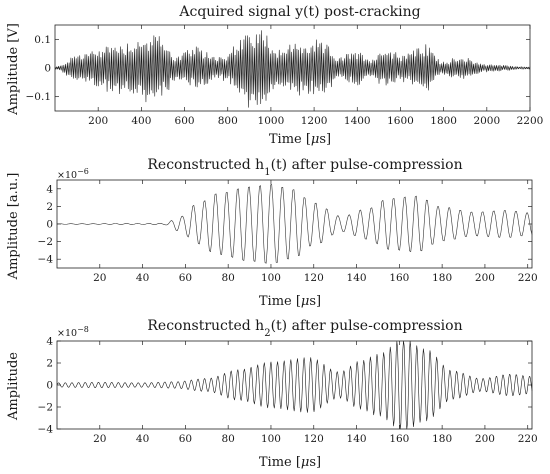  I want to click on y-axis-label: Amplitude [a.u.], so click(13, 227).